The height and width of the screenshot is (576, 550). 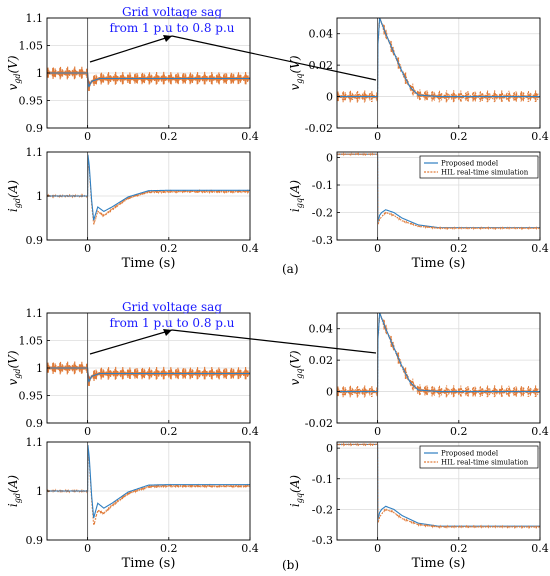 I want to click on chart-b-vgd: 0 0.2 0.4 0.9 0.95 1 1.05 1.1 vgd(V), so click(x=132, y=372).